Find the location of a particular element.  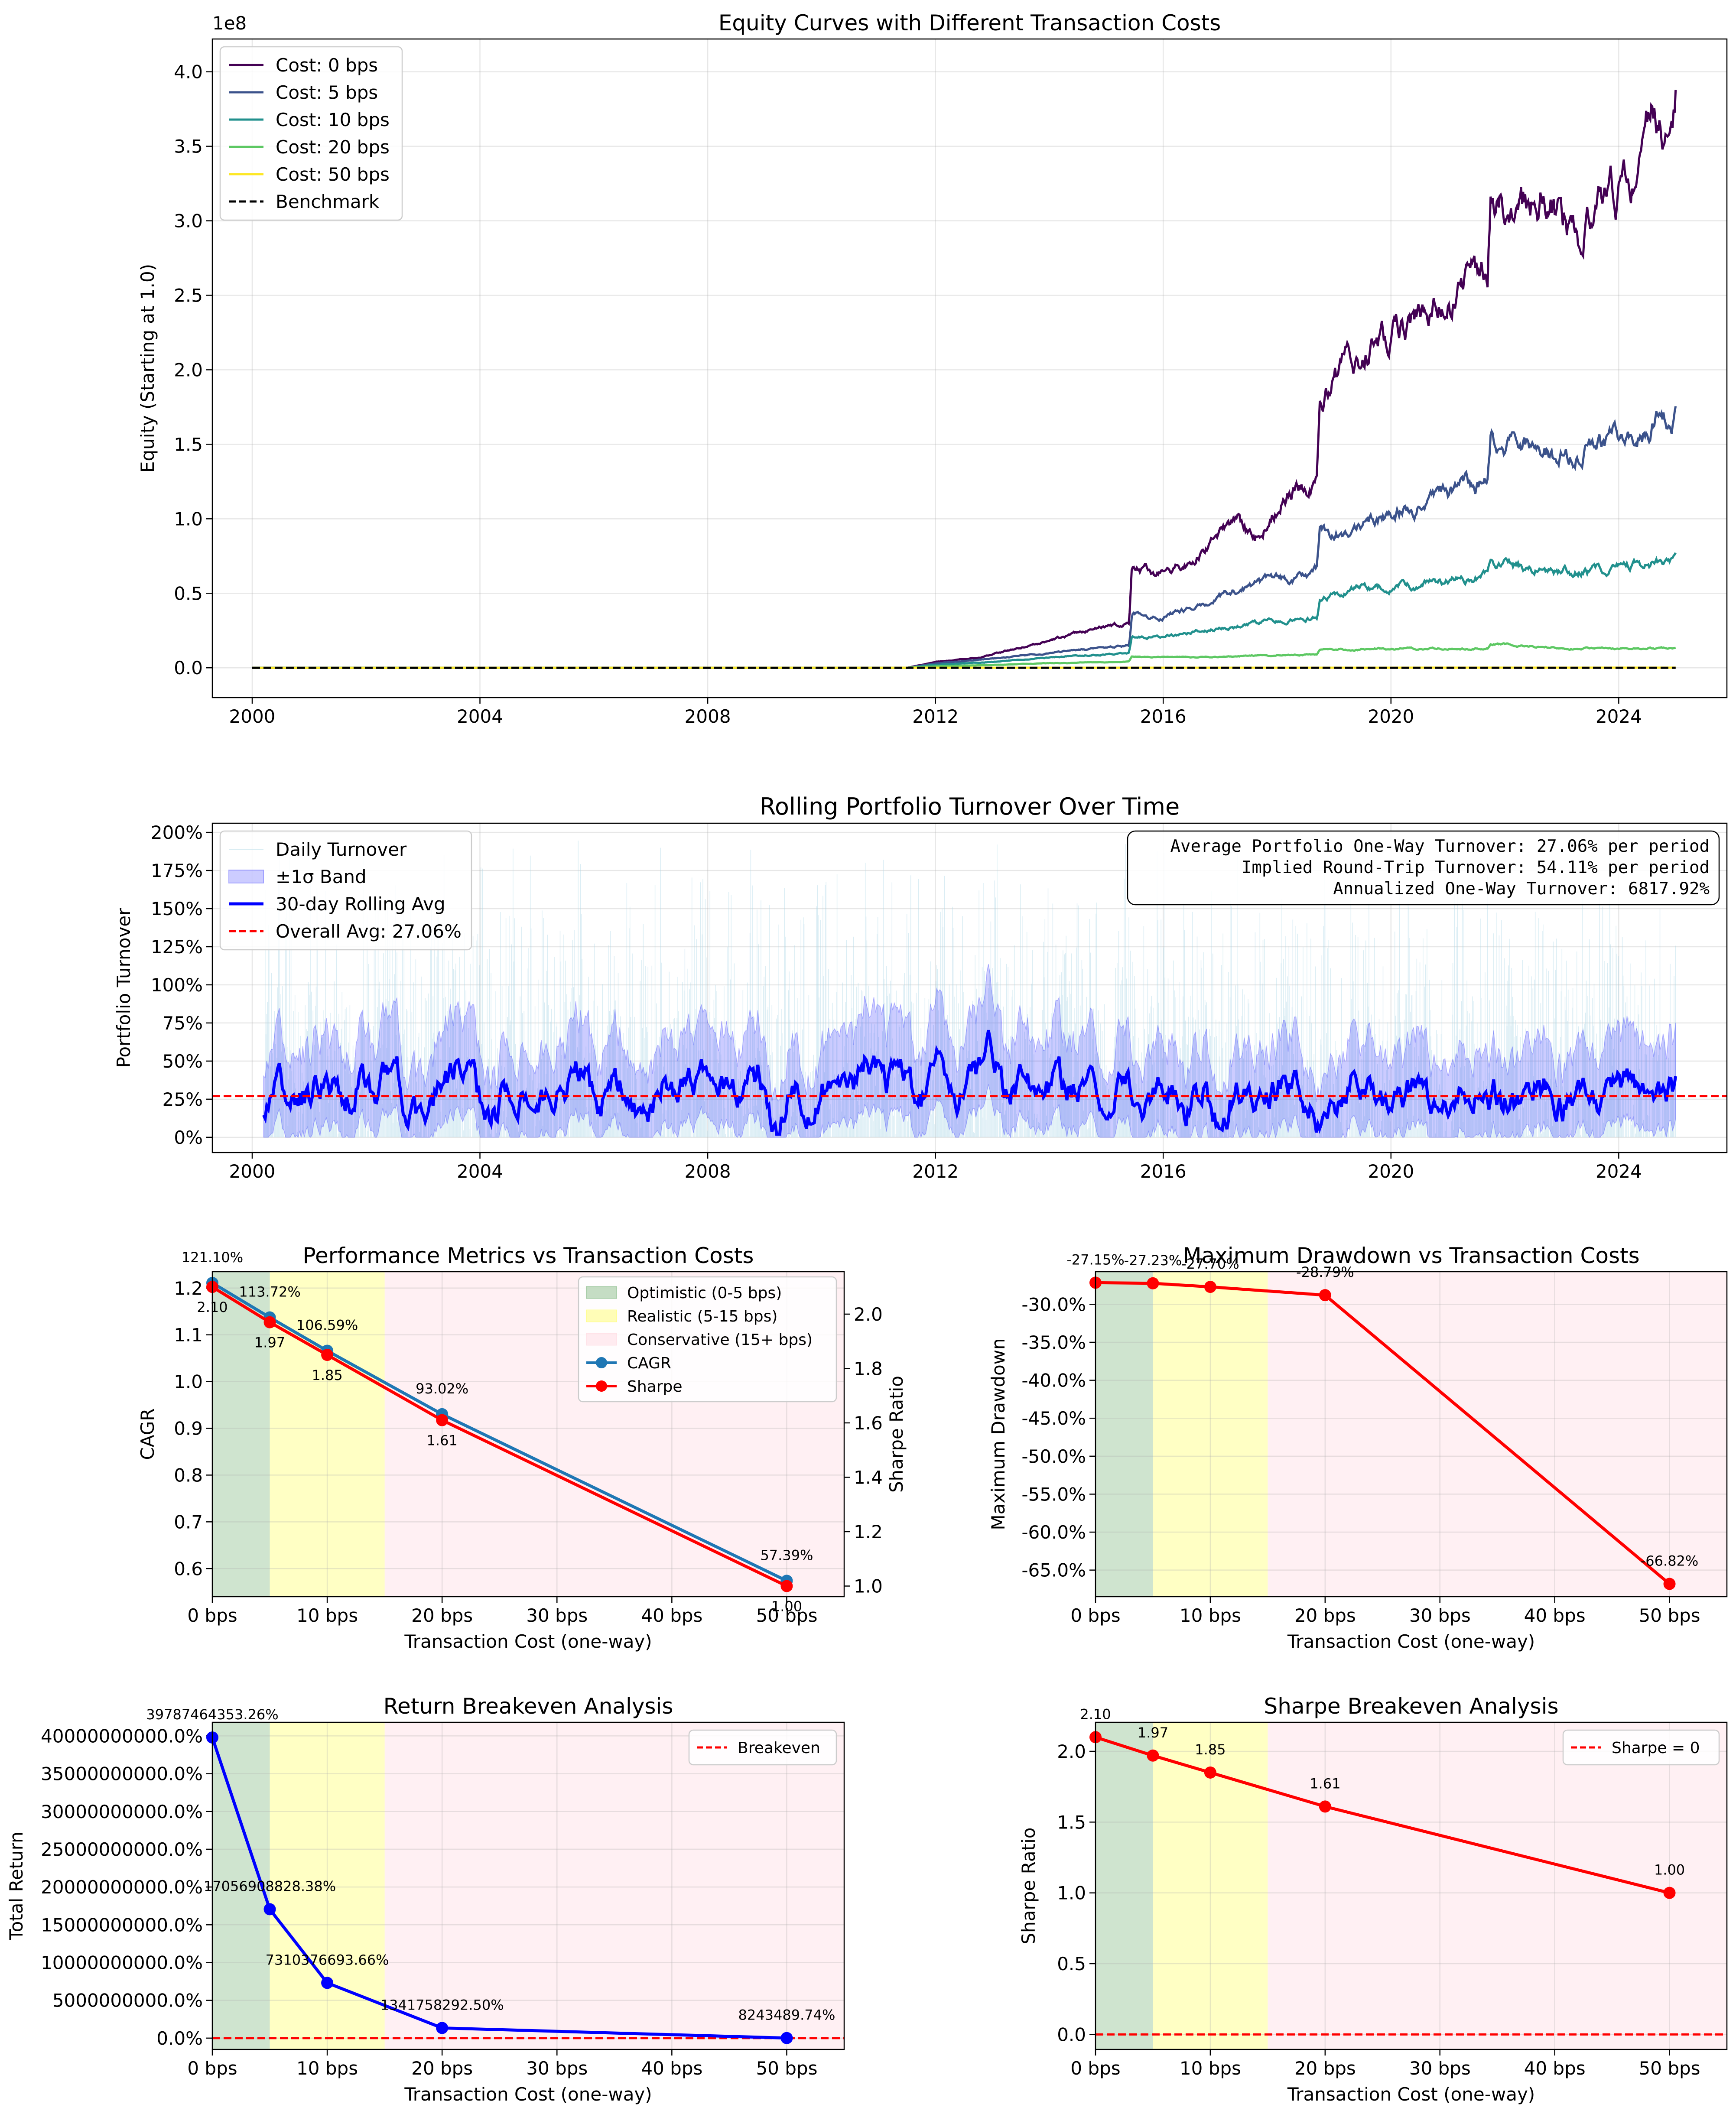

y-tick-label: -65.0% is located at coordinates (1053, 1570).